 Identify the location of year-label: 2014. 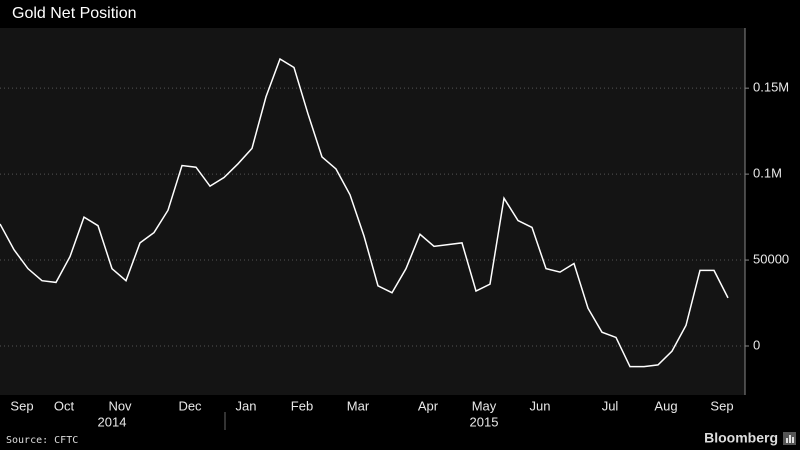
(112, 421).